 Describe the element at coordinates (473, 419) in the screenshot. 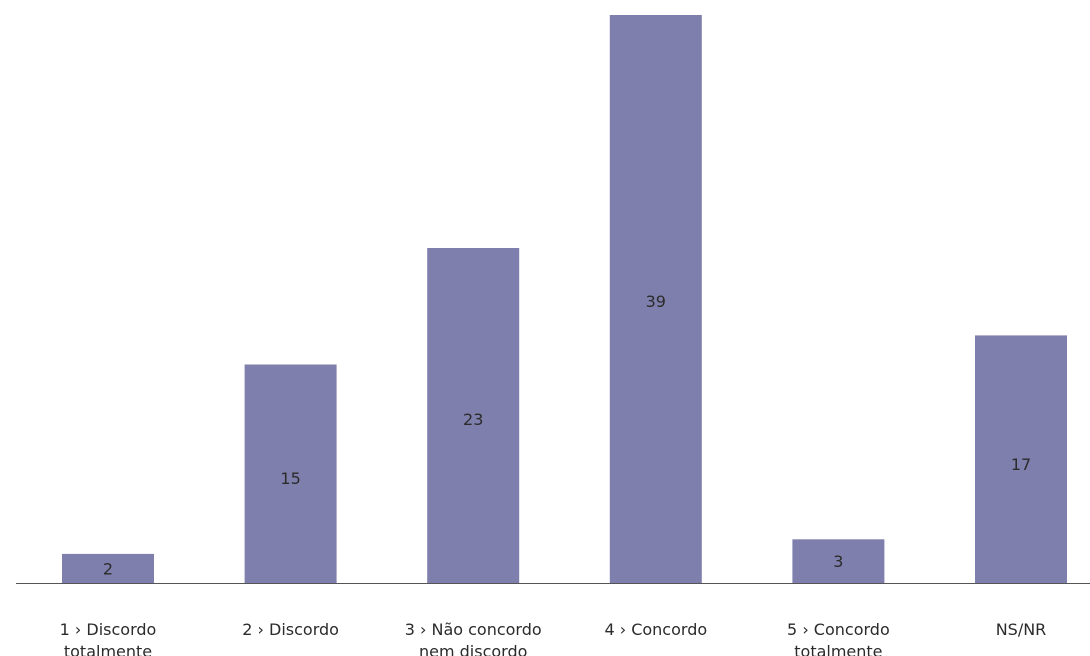

I see `value-label-3: 23` at that location.